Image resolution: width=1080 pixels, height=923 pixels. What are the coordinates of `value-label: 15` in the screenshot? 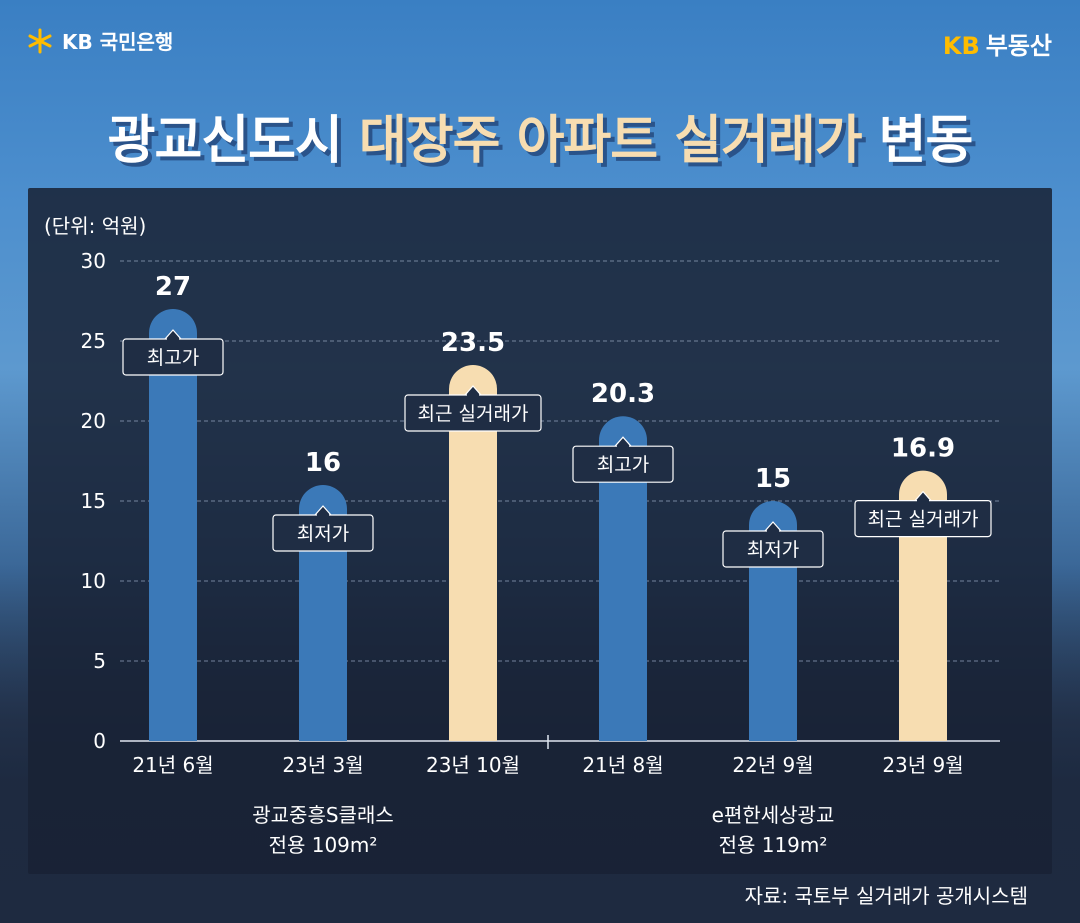 It's located at (773, 479).